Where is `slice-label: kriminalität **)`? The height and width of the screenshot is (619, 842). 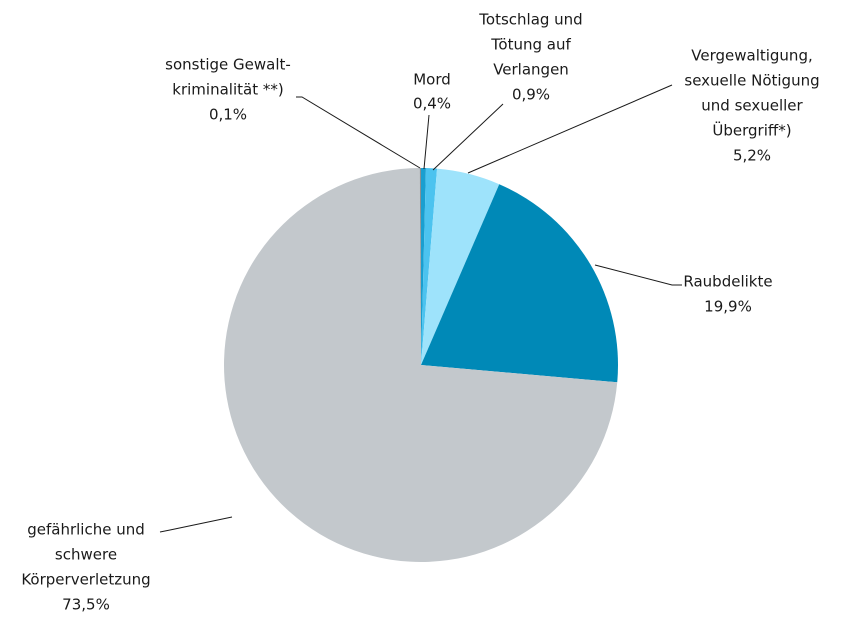
slice-label: kriminalität **) is located at coordinates (227, 90).